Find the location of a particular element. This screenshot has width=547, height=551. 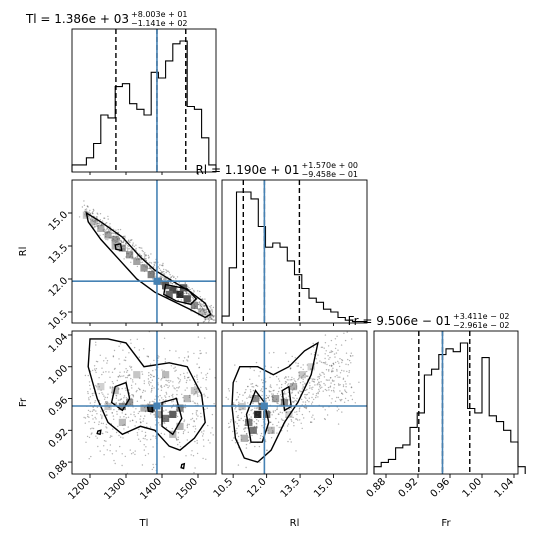

title-Fr: Fr = 9.506e − 01 +3.411e − 02−2.961e − 02 is located at coordinates (429, 321).